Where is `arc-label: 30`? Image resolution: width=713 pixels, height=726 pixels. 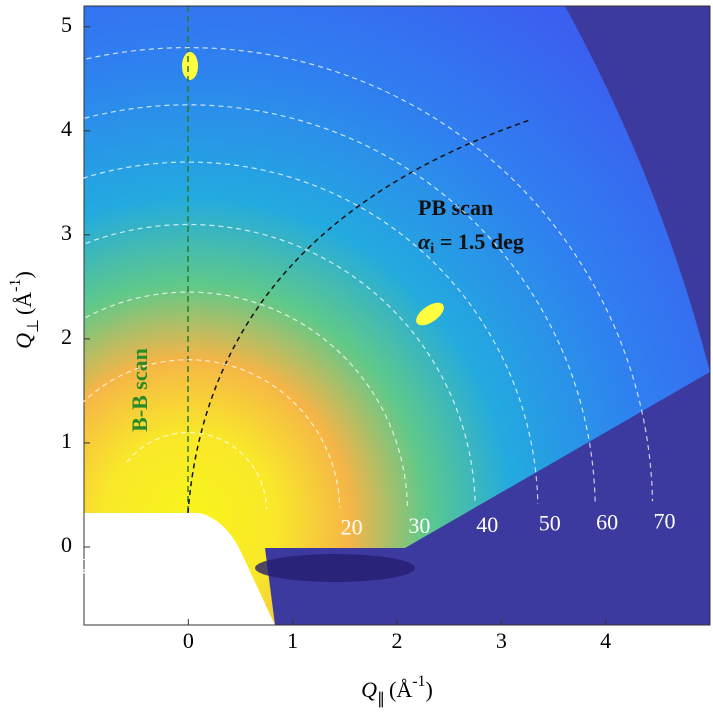 arc-label: 30 is located at coordinates (419, 525).